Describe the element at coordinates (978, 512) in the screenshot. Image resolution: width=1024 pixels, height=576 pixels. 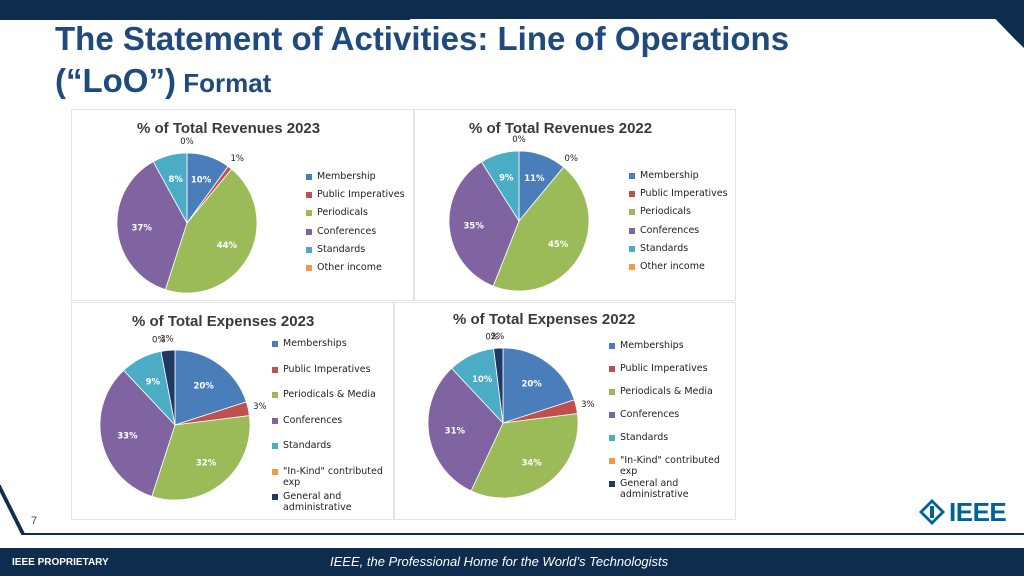
I see `logo-wordmark: IEEE` at that location.